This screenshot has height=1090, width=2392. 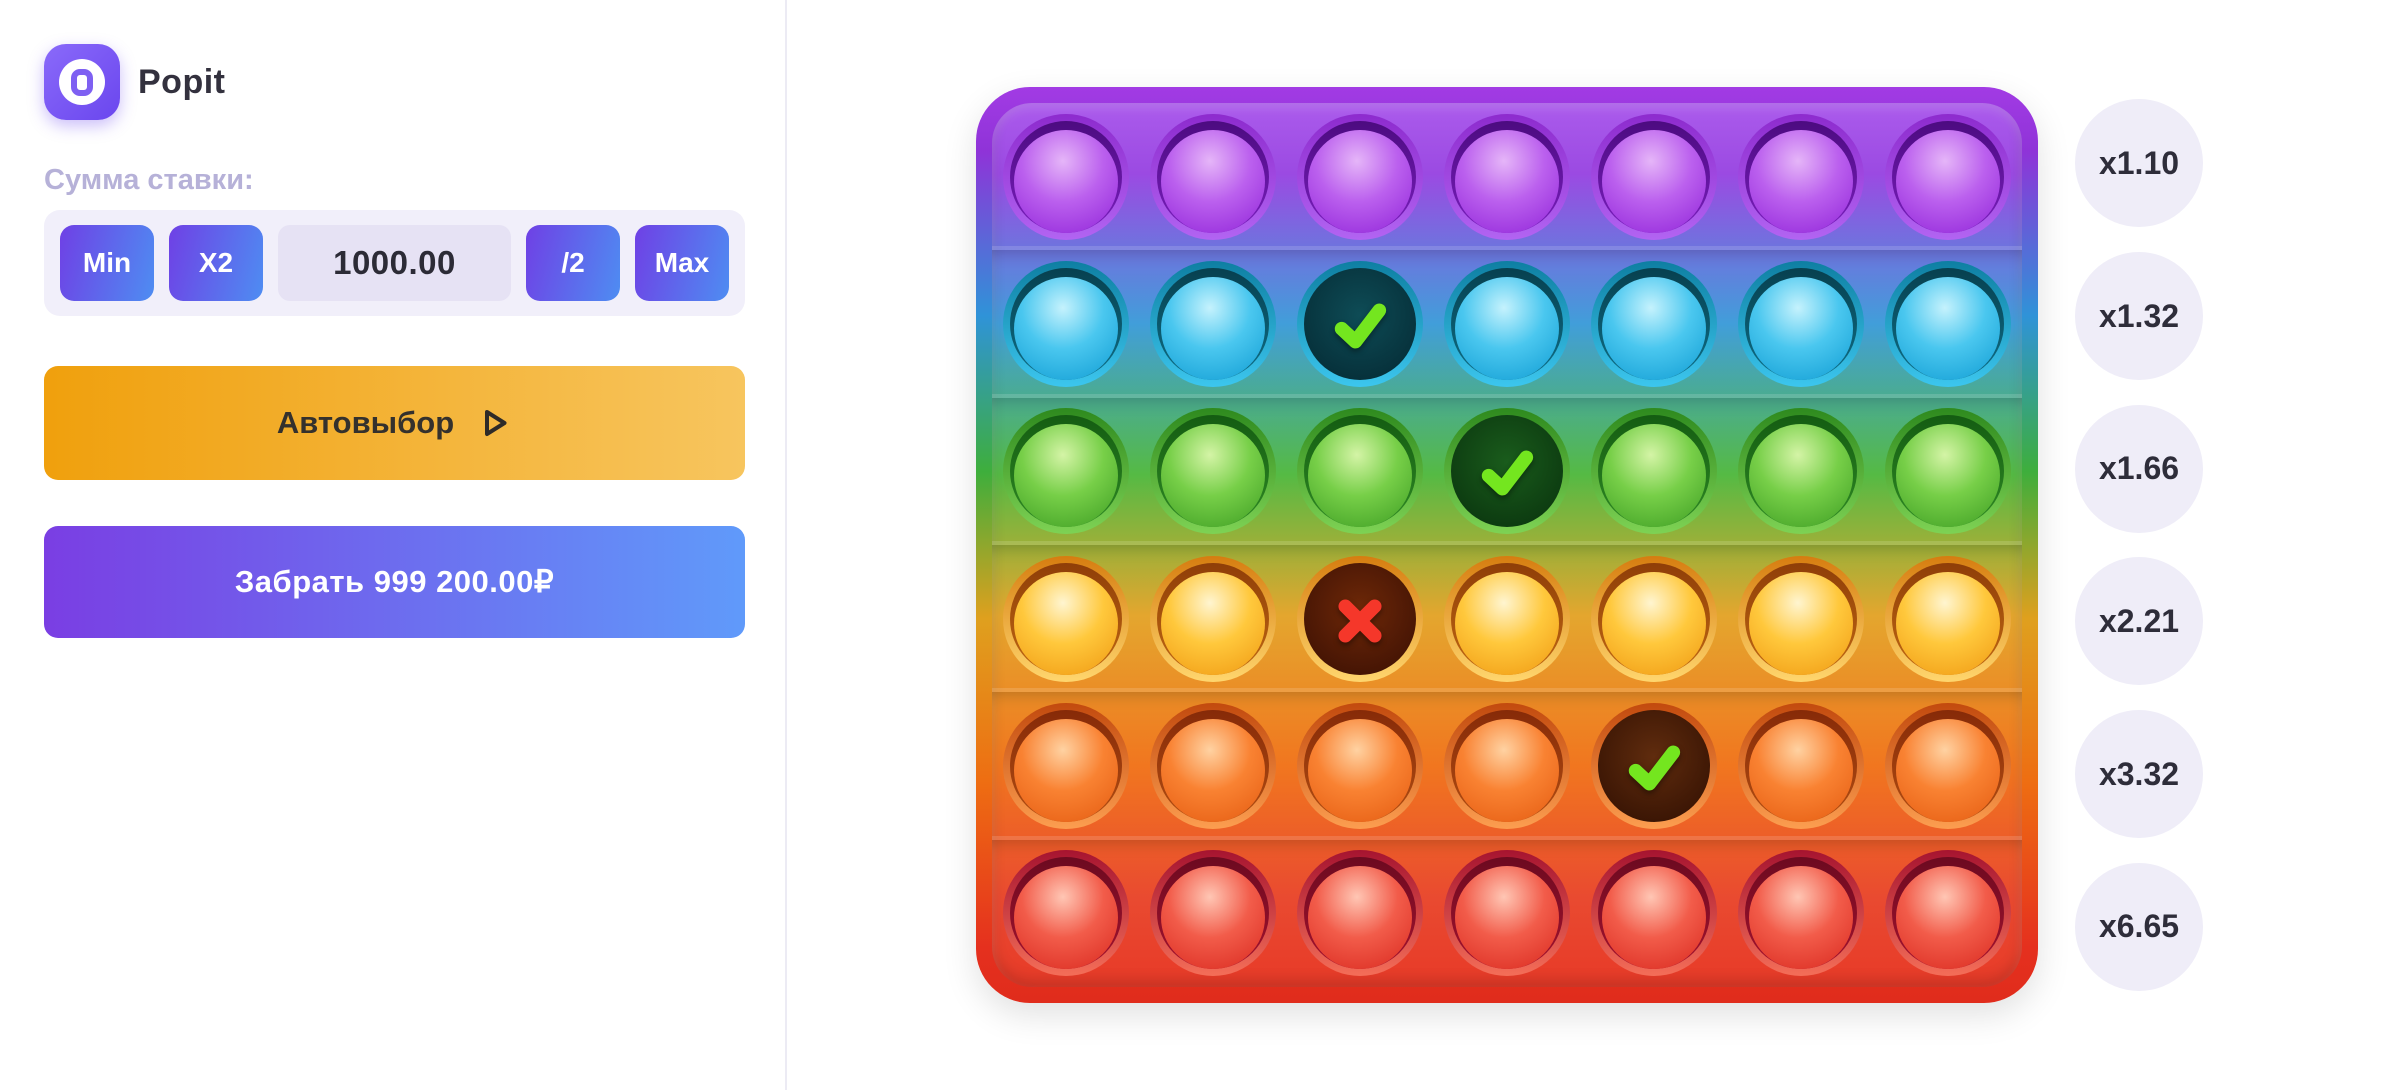 What do you see at coordinates (394, 423) in the screenshot?
I see `auto-pick-button: Автовыбор` at bounding box center [394, 423].